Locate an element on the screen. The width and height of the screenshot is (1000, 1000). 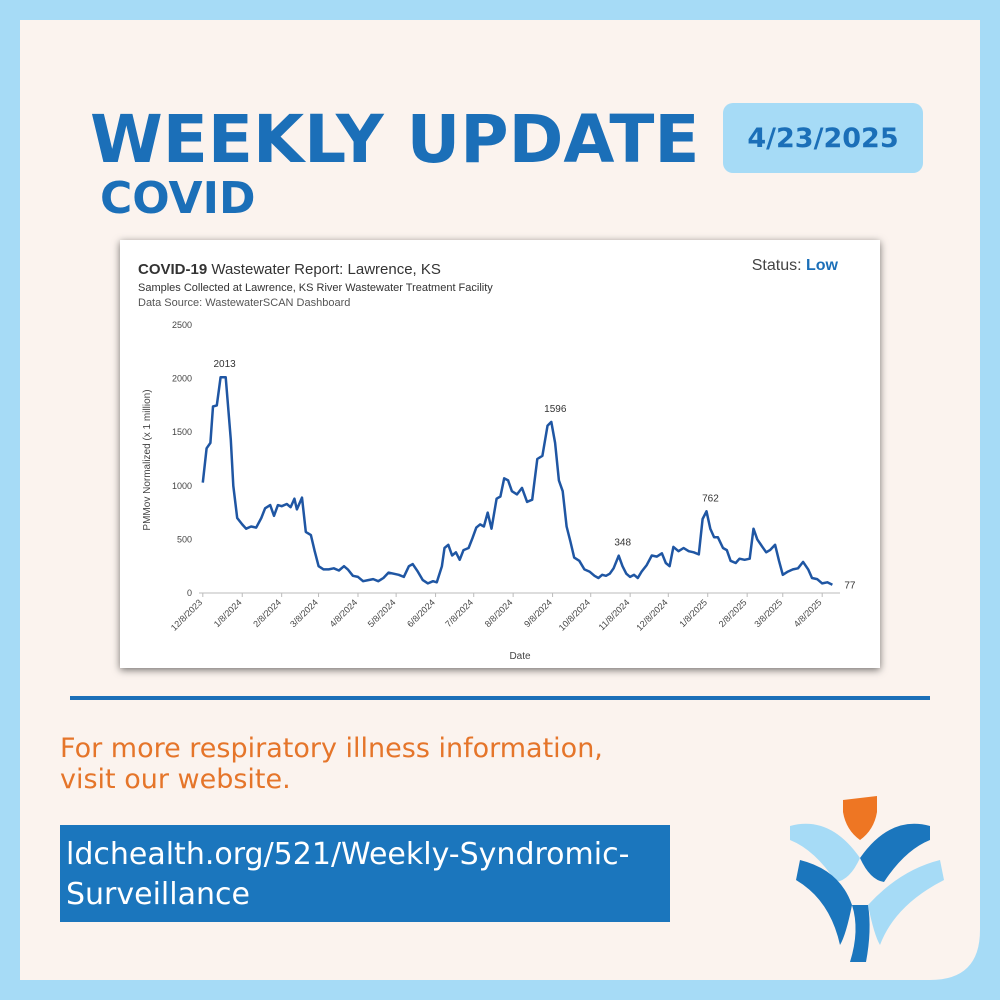
data-line is located at coordinates (517, 480).